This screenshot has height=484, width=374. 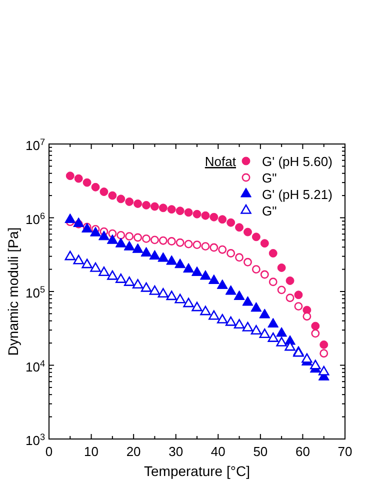 What do you see at coordinates (49, 451) in the screenshot?
I see `x-tick-label: 0` at bounding box center [49, 451].